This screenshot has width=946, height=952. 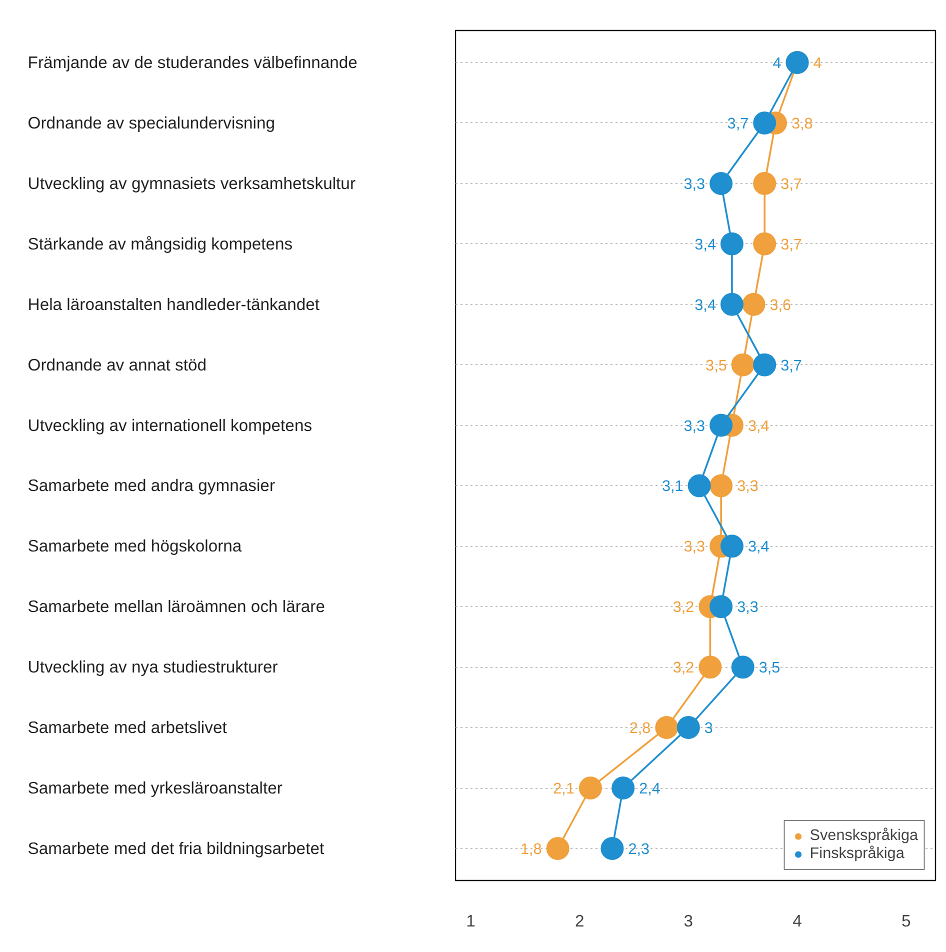 I want to click on y-tick-label: Ordnande av specialundervisning, so click(x=152, y=122).